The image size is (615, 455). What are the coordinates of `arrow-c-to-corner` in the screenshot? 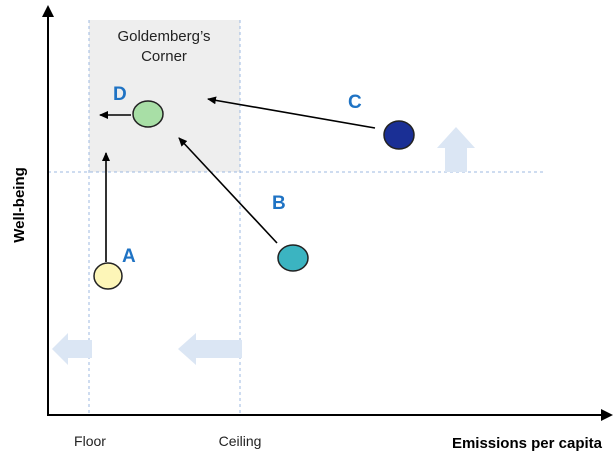 It's located at (291, 112).